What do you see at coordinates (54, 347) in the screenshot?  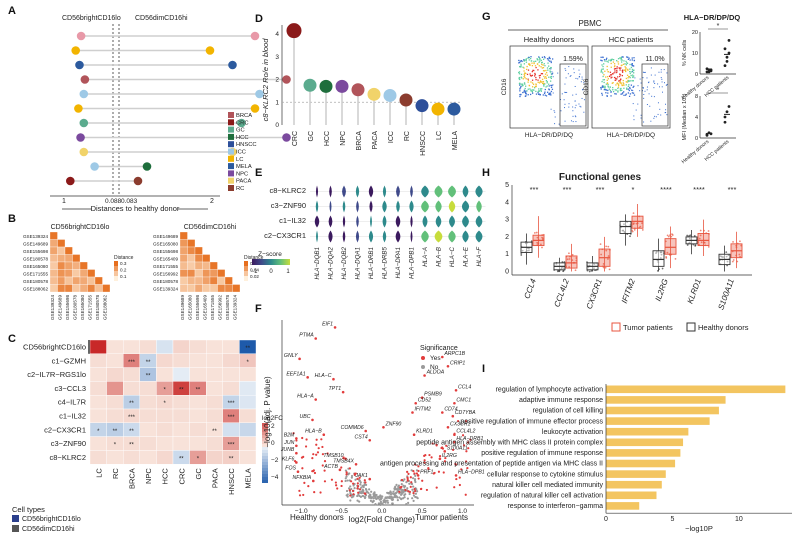 I see `heatmap-row-label: CD56brightCD16lo` at bounding box center [54, 347].